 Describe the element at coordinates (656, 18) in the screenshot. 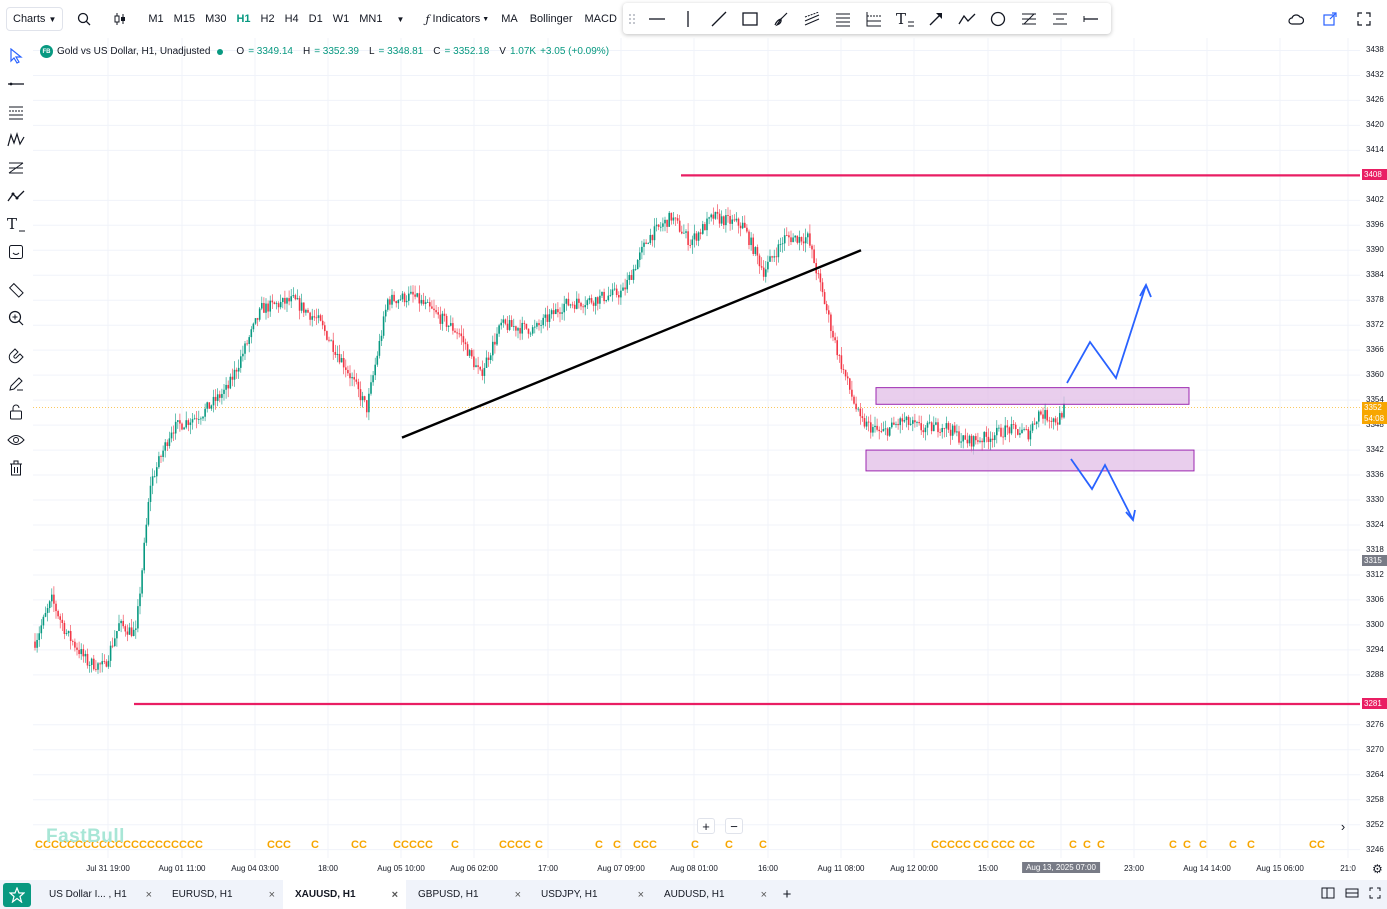

I see `horizontal-line-icon` at that location.